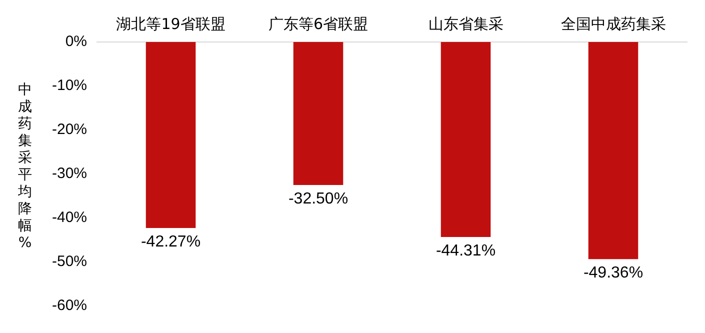 The image size is (705, 333). What do you see at coordinates (70, 85) in the screenshot?
I see `y-tick-label: -10%` at bounding box center [70, 85].